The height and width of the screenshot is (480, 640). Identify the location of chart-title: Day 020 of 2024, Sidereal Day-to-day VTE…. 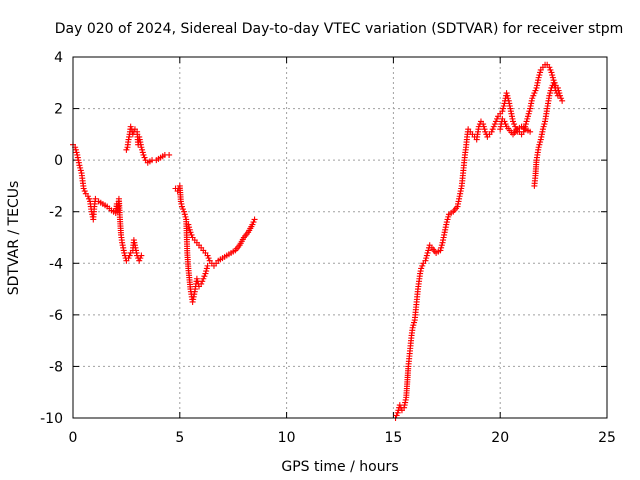
(339, 29).